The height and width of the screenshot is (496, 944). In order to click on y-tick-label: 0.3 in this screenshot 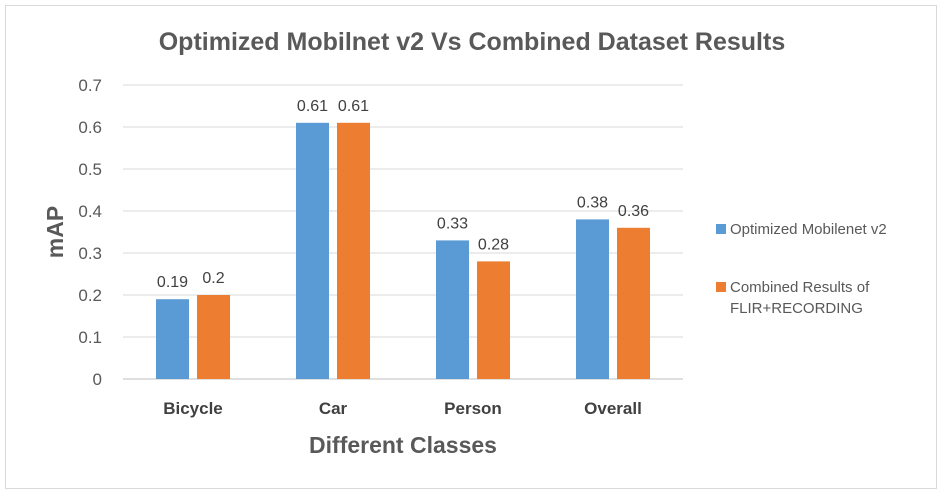, I will do `click(90, 253)`.